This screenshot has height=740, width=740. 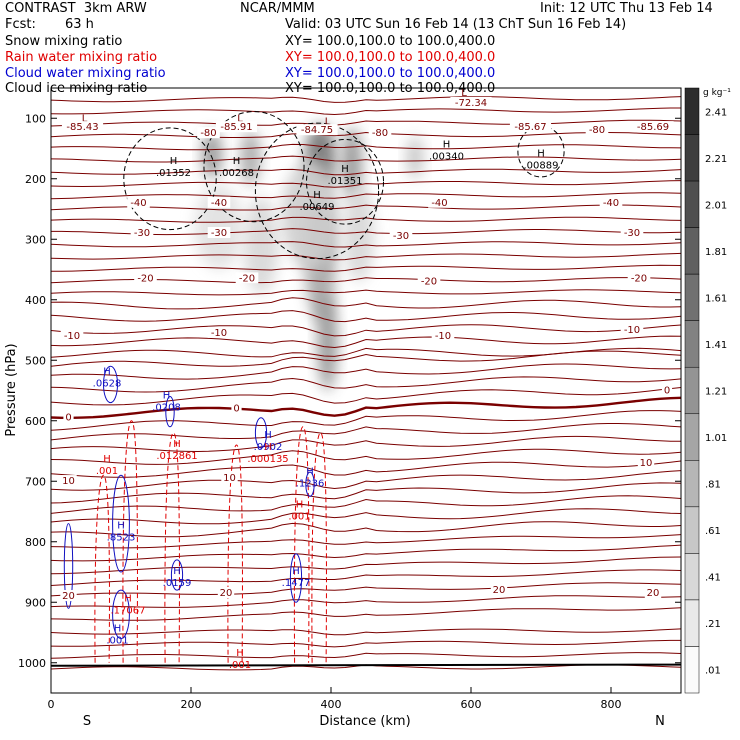 I want to click on temperature-label: -85.91, so click(x=236, y=127).